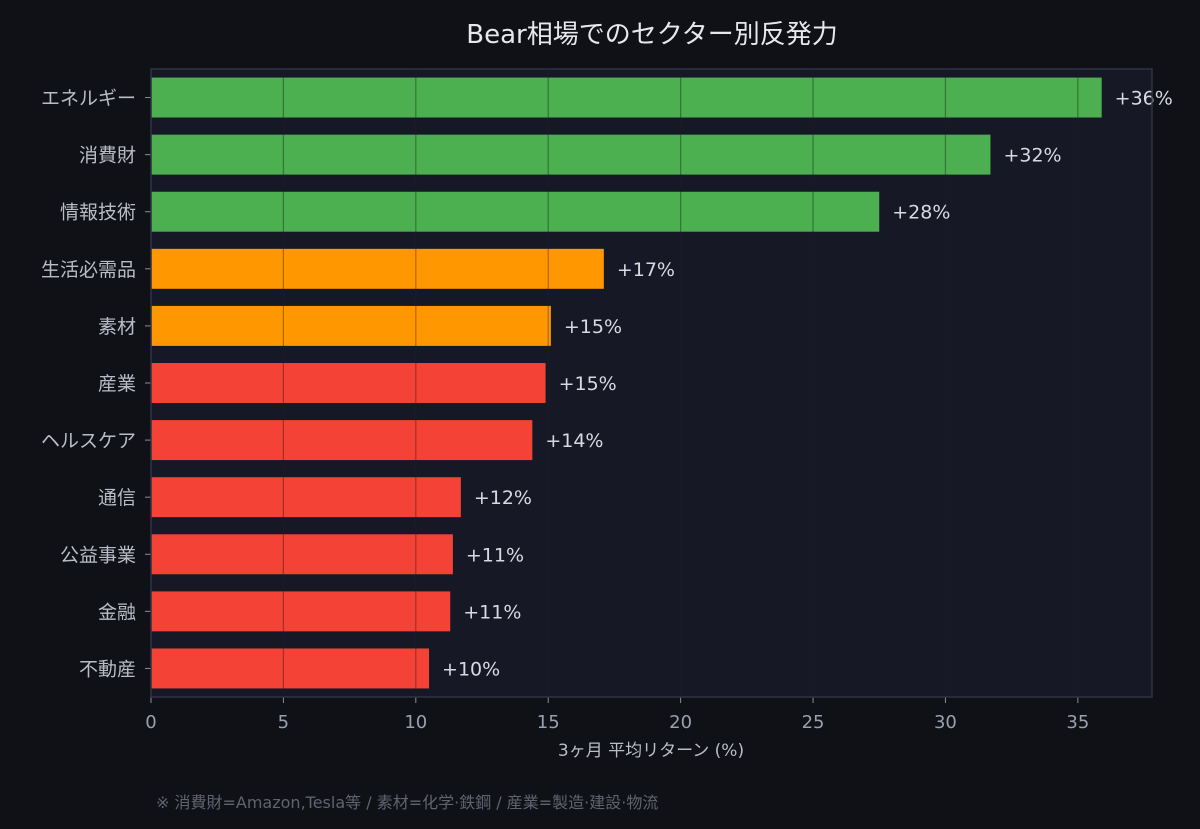  I want to click on x-tick-label: 5, so click(283, 722).